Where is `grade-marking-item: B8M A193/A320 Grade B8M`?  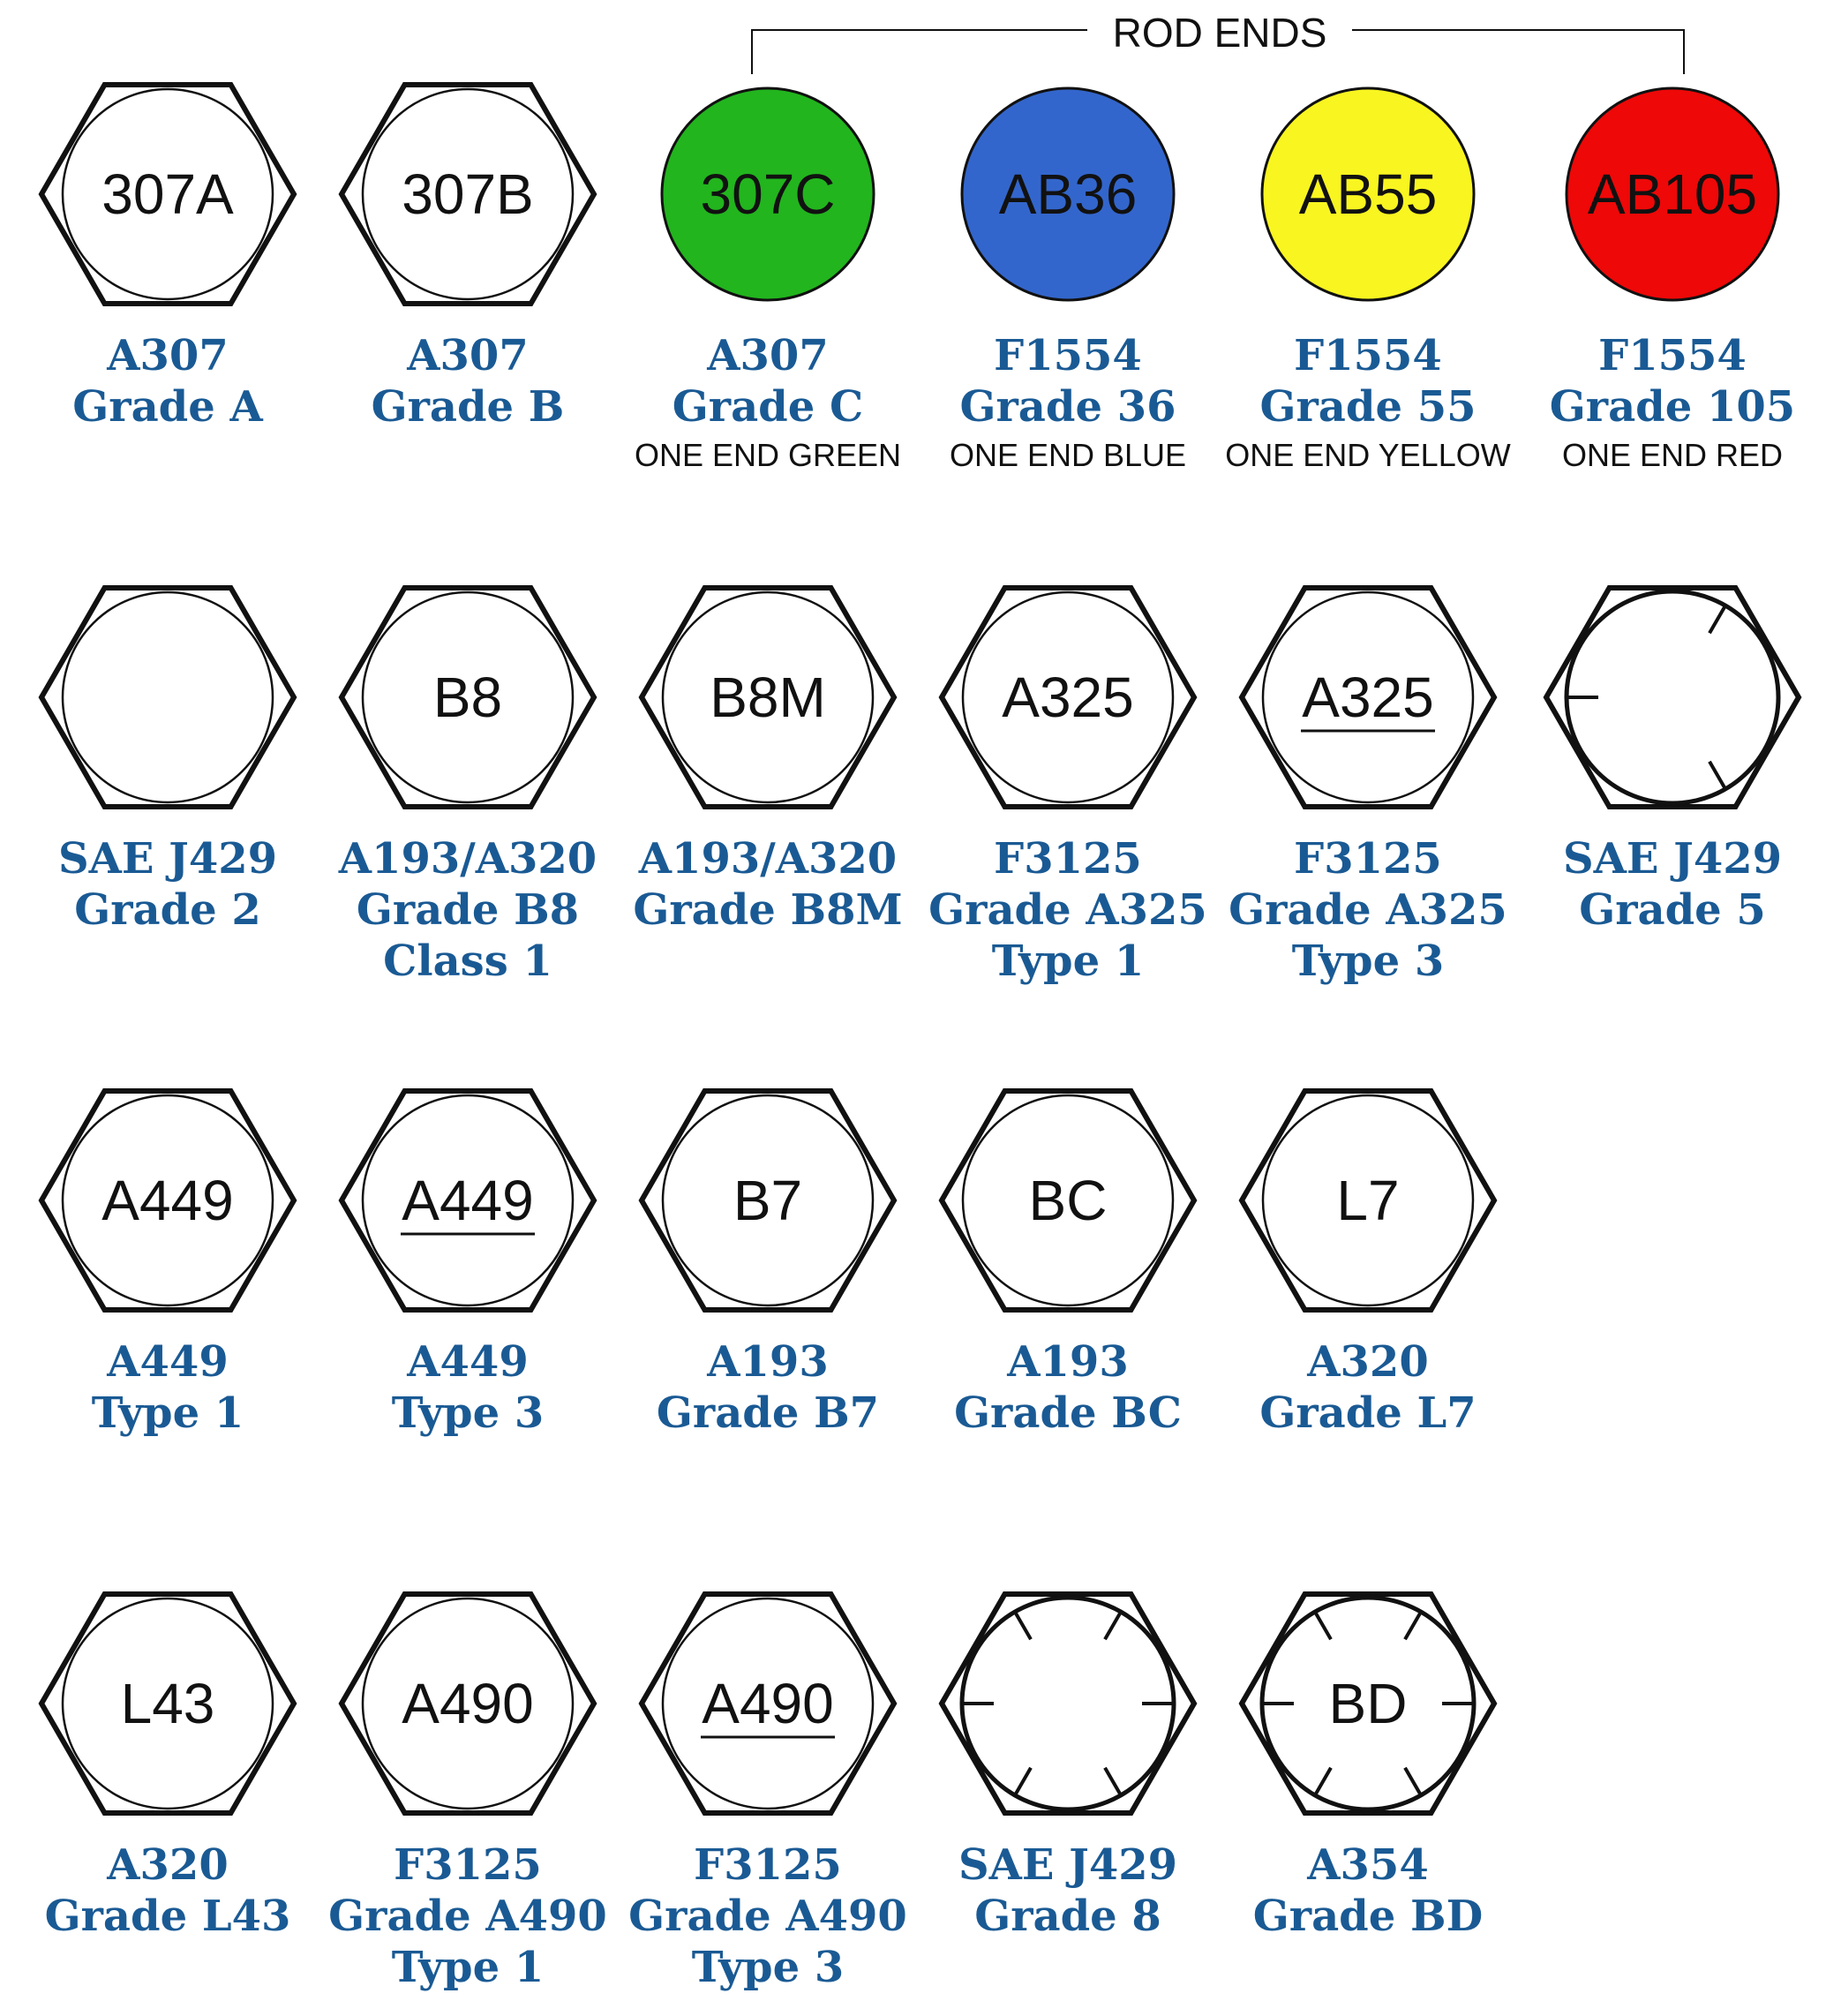 grade-marking-item: B8M A193/A320 Grade B8M is located at coordinates (768, 759).